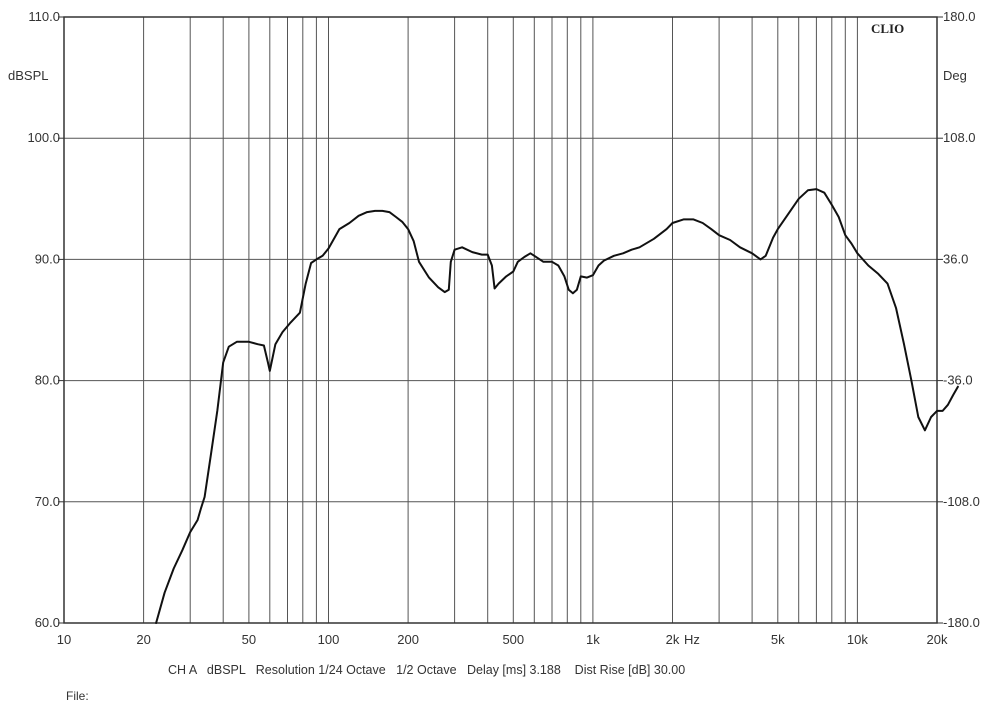 This screenshot has width=991, height=708. Describe the element at coordinates (28, 75) in the screenshot. I see `y-unit-left: dBSPL` at that location.